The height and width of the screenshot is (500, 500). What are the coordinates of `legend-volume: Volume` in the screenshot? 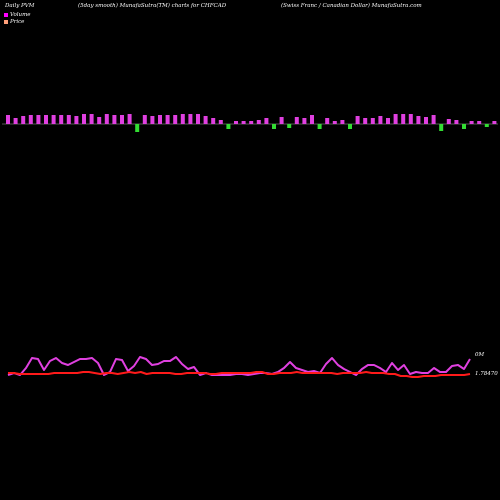 It's located at (17, 15).